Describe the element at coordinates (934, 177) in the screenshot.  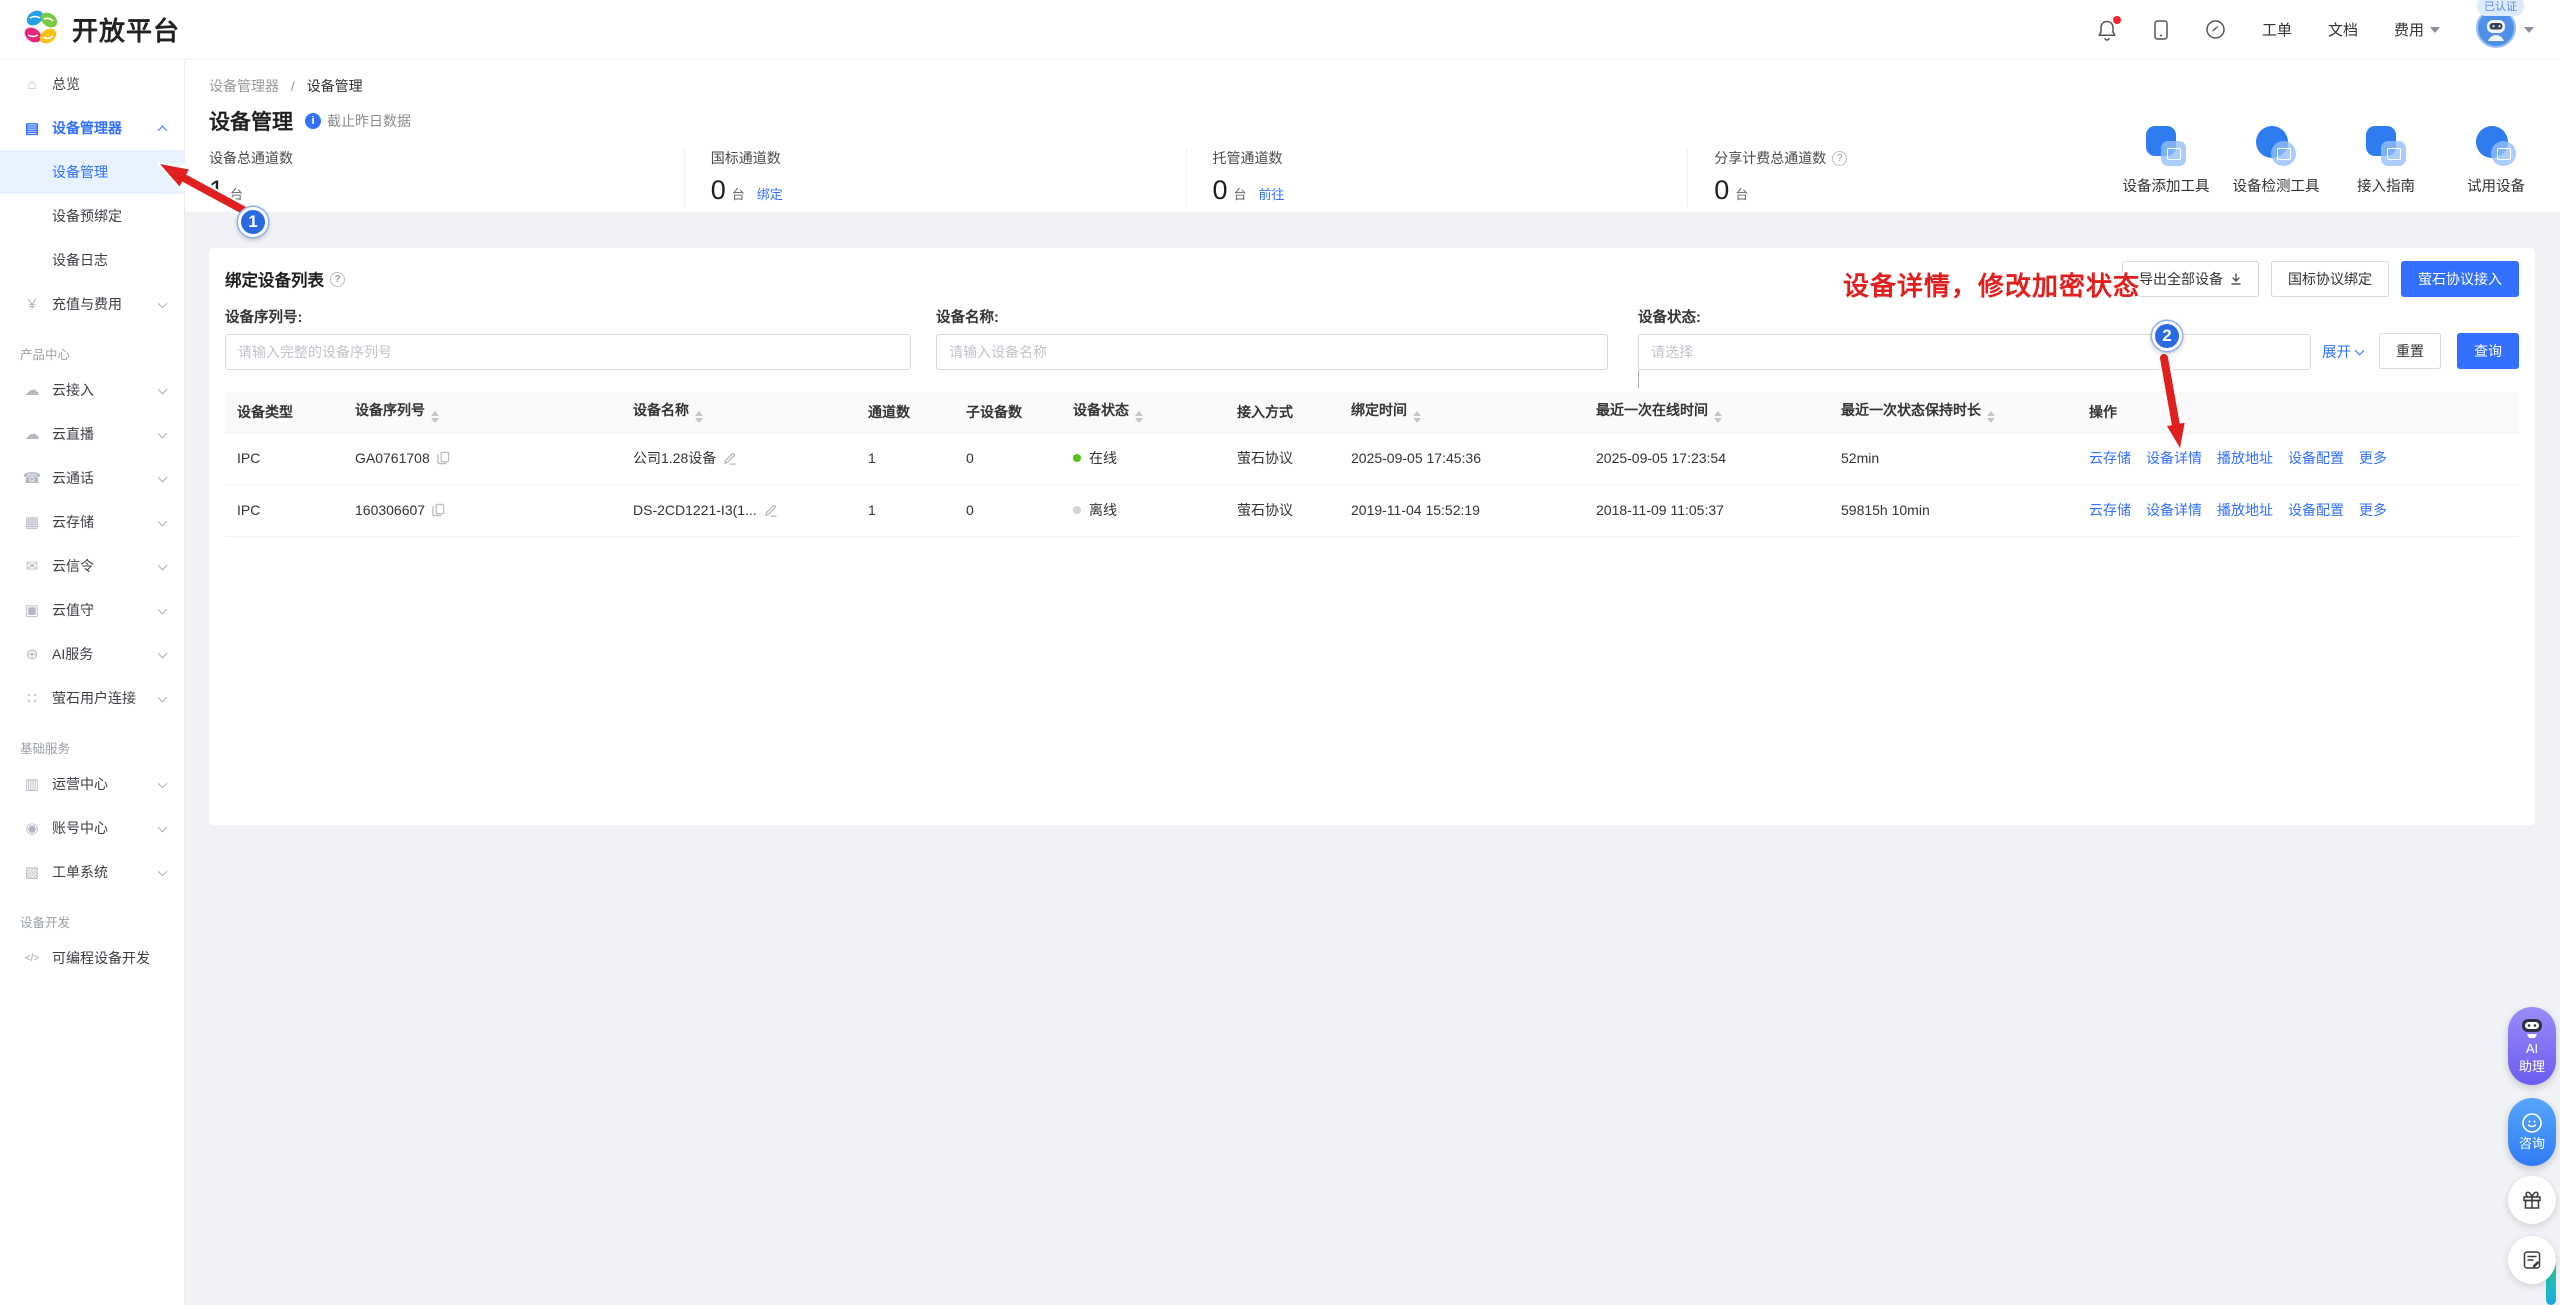
I see `stat-1: 国标通道数 0 台绑定` at that location.